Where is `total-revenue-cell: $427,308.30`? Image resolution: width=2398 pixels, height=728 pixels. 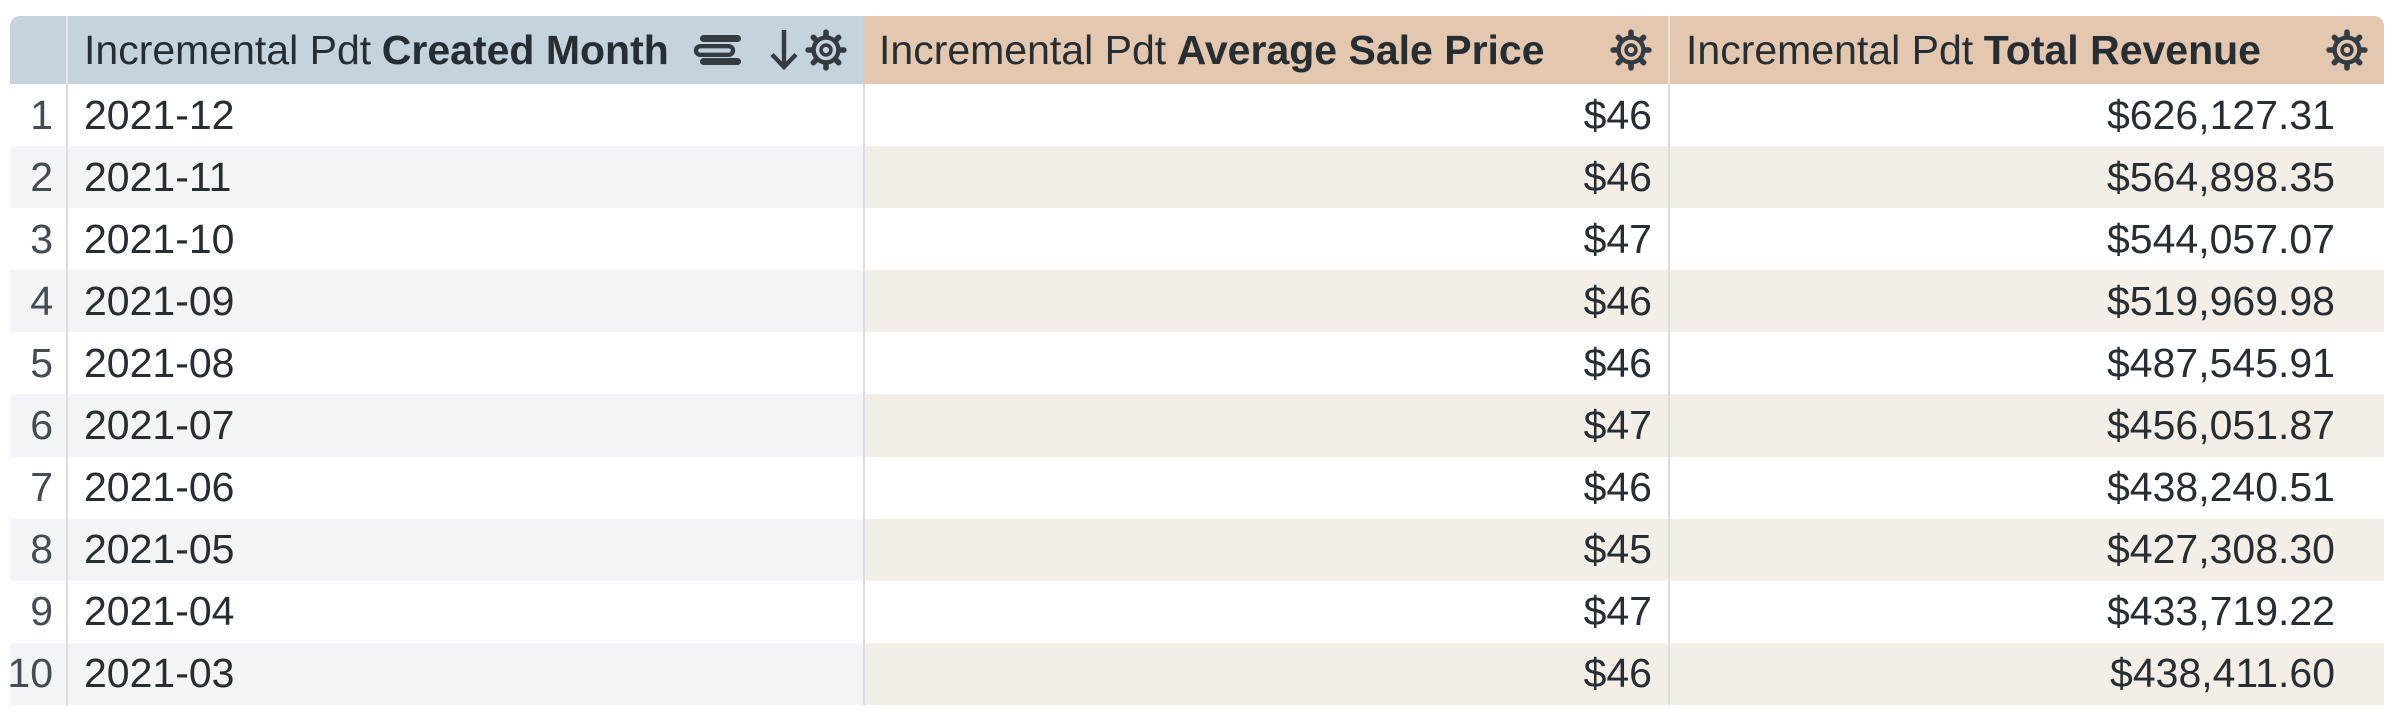
total-revenue-cell: $427,308.30 is located at coordinates (2026, 549).